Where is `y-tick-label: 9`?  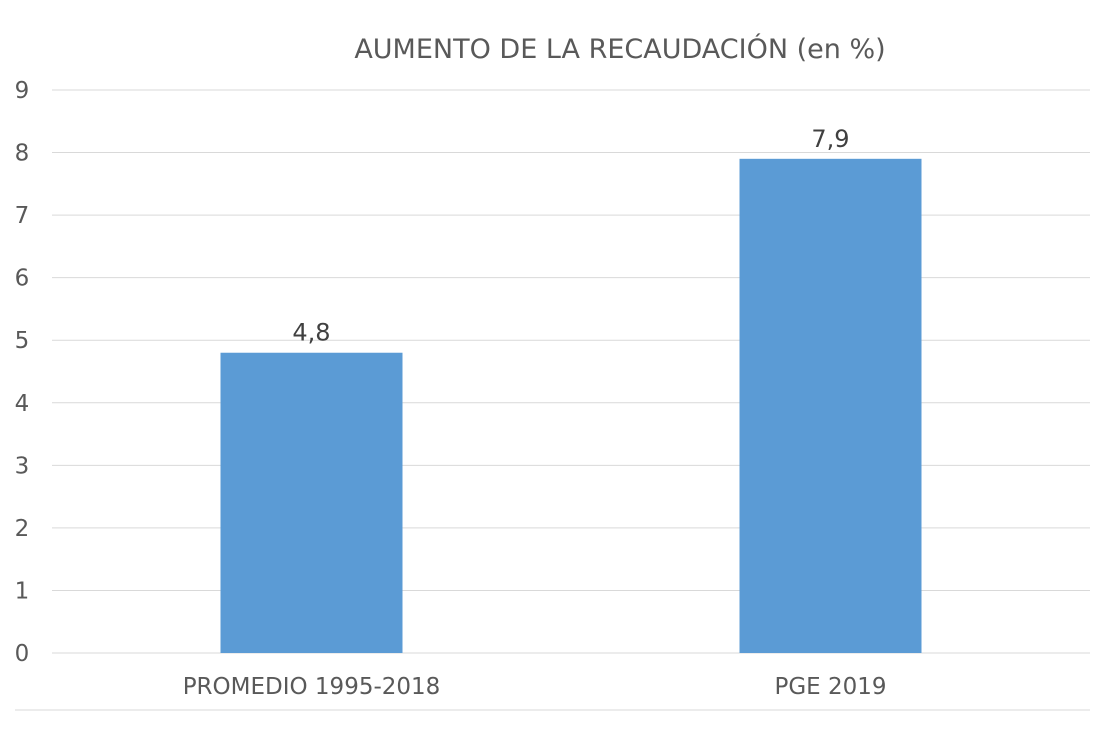
y-tick-label: 9 is located at coordinates (22, 91).